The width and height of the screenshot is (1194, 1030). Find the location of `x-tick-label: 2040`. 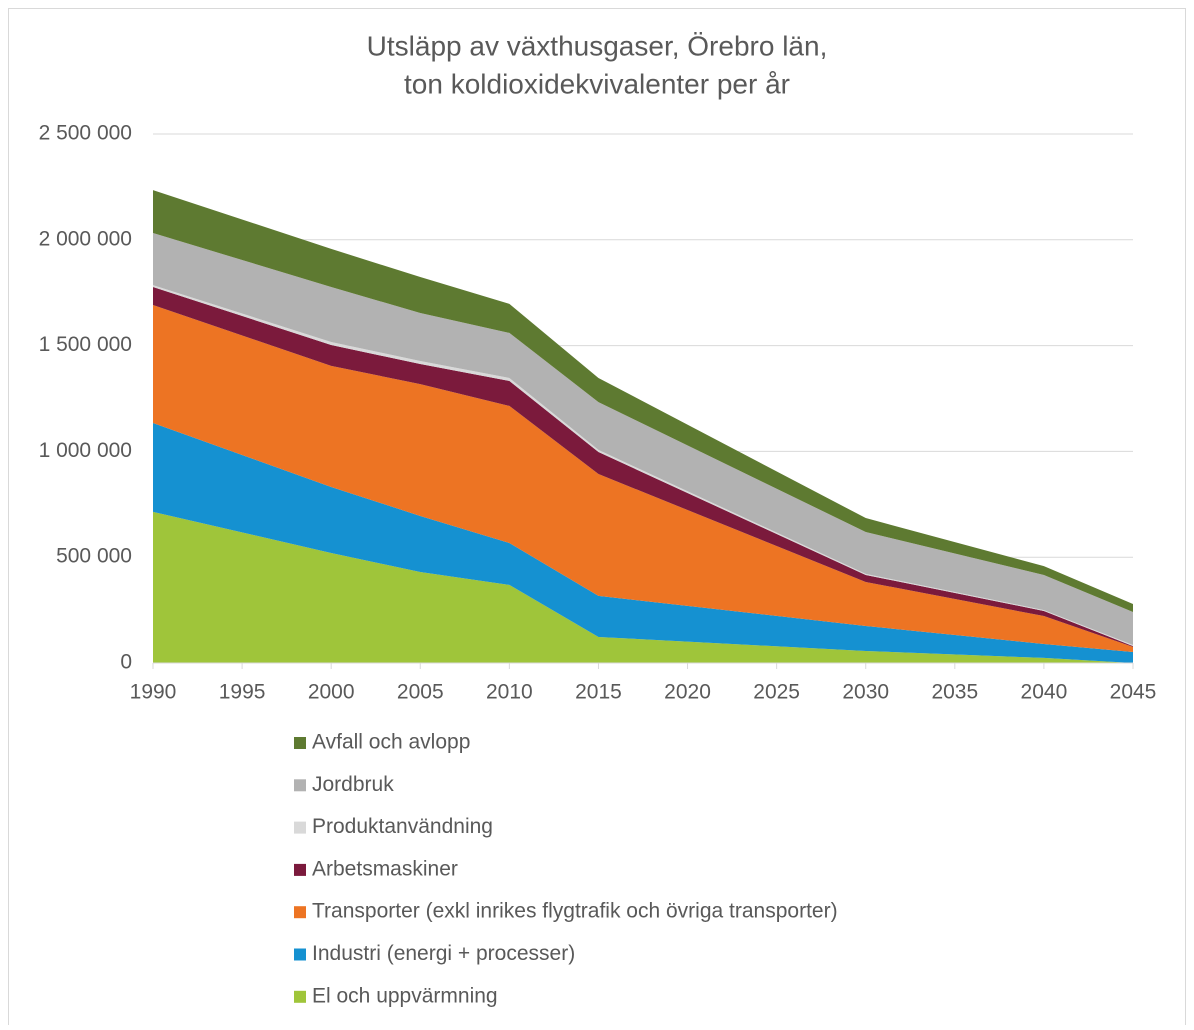

x-tick-label: 2040 is located at coordinates (1044, 692).